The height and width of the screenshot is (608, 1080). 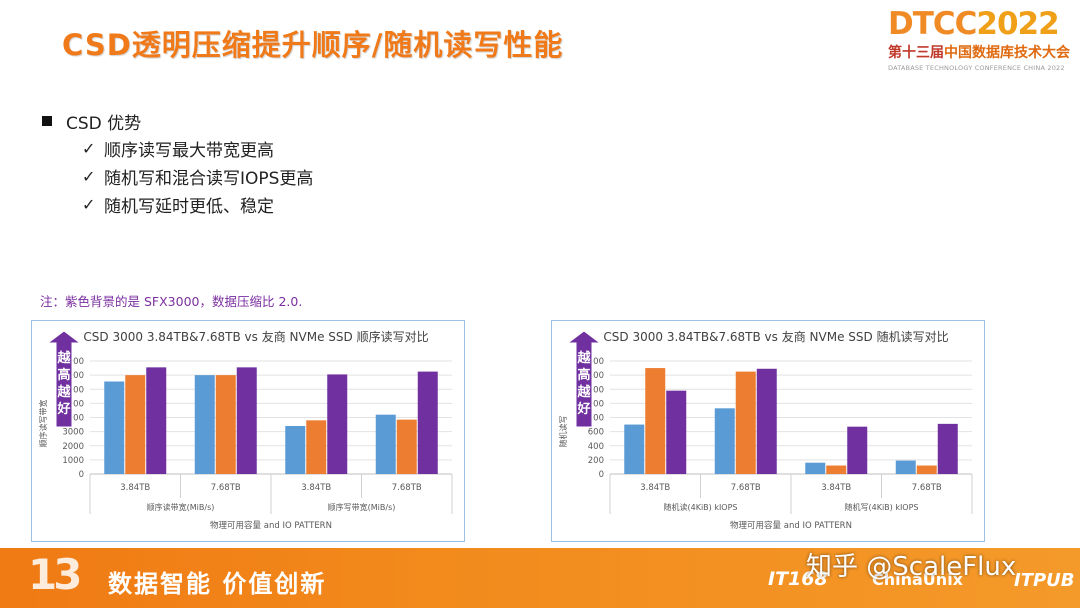 What do you see at coordinates (73, 433) in the screenshot?
I see `y-tick-label: 3000` at bounding box center [73, 433].